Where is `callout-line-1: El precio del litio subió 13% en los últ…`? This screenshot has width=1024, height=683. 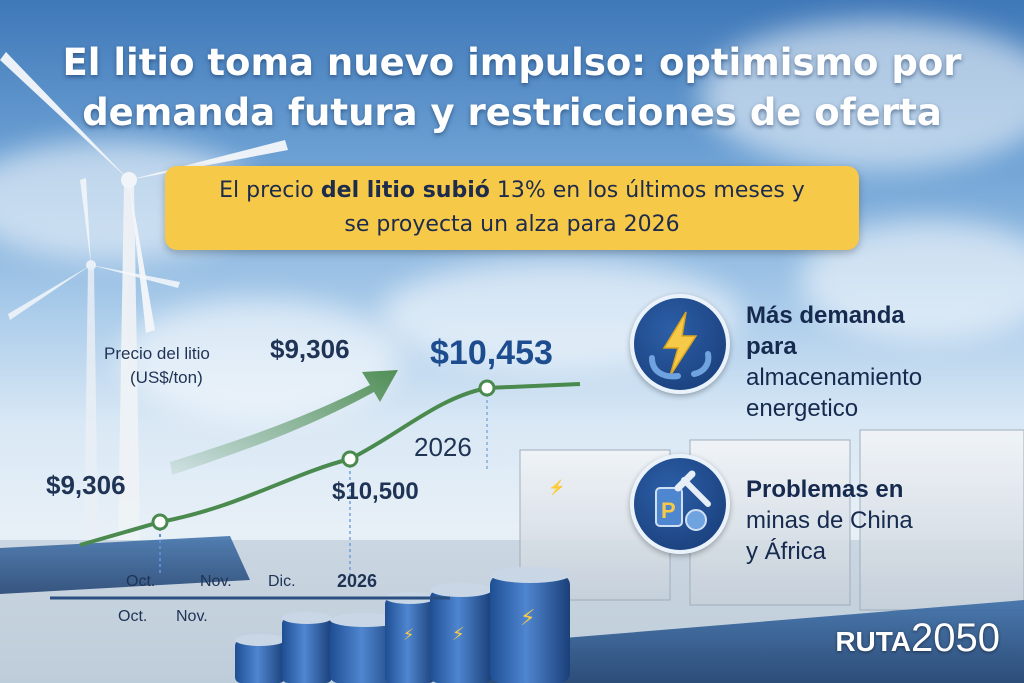 callout-line-1: El precio del litio subió 13% en los últ… is located at coordinates (512, 191).